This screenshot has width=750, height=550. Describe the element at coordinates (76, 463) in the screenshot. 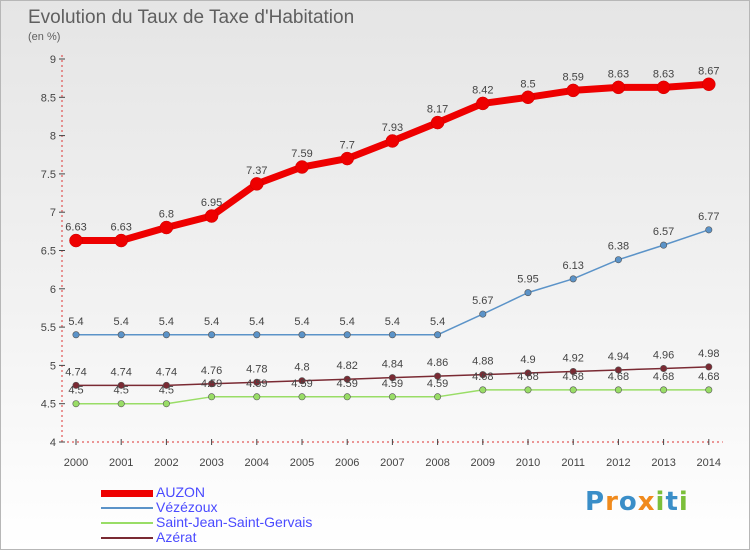

I see `x-tick-label: 2000` at that location.